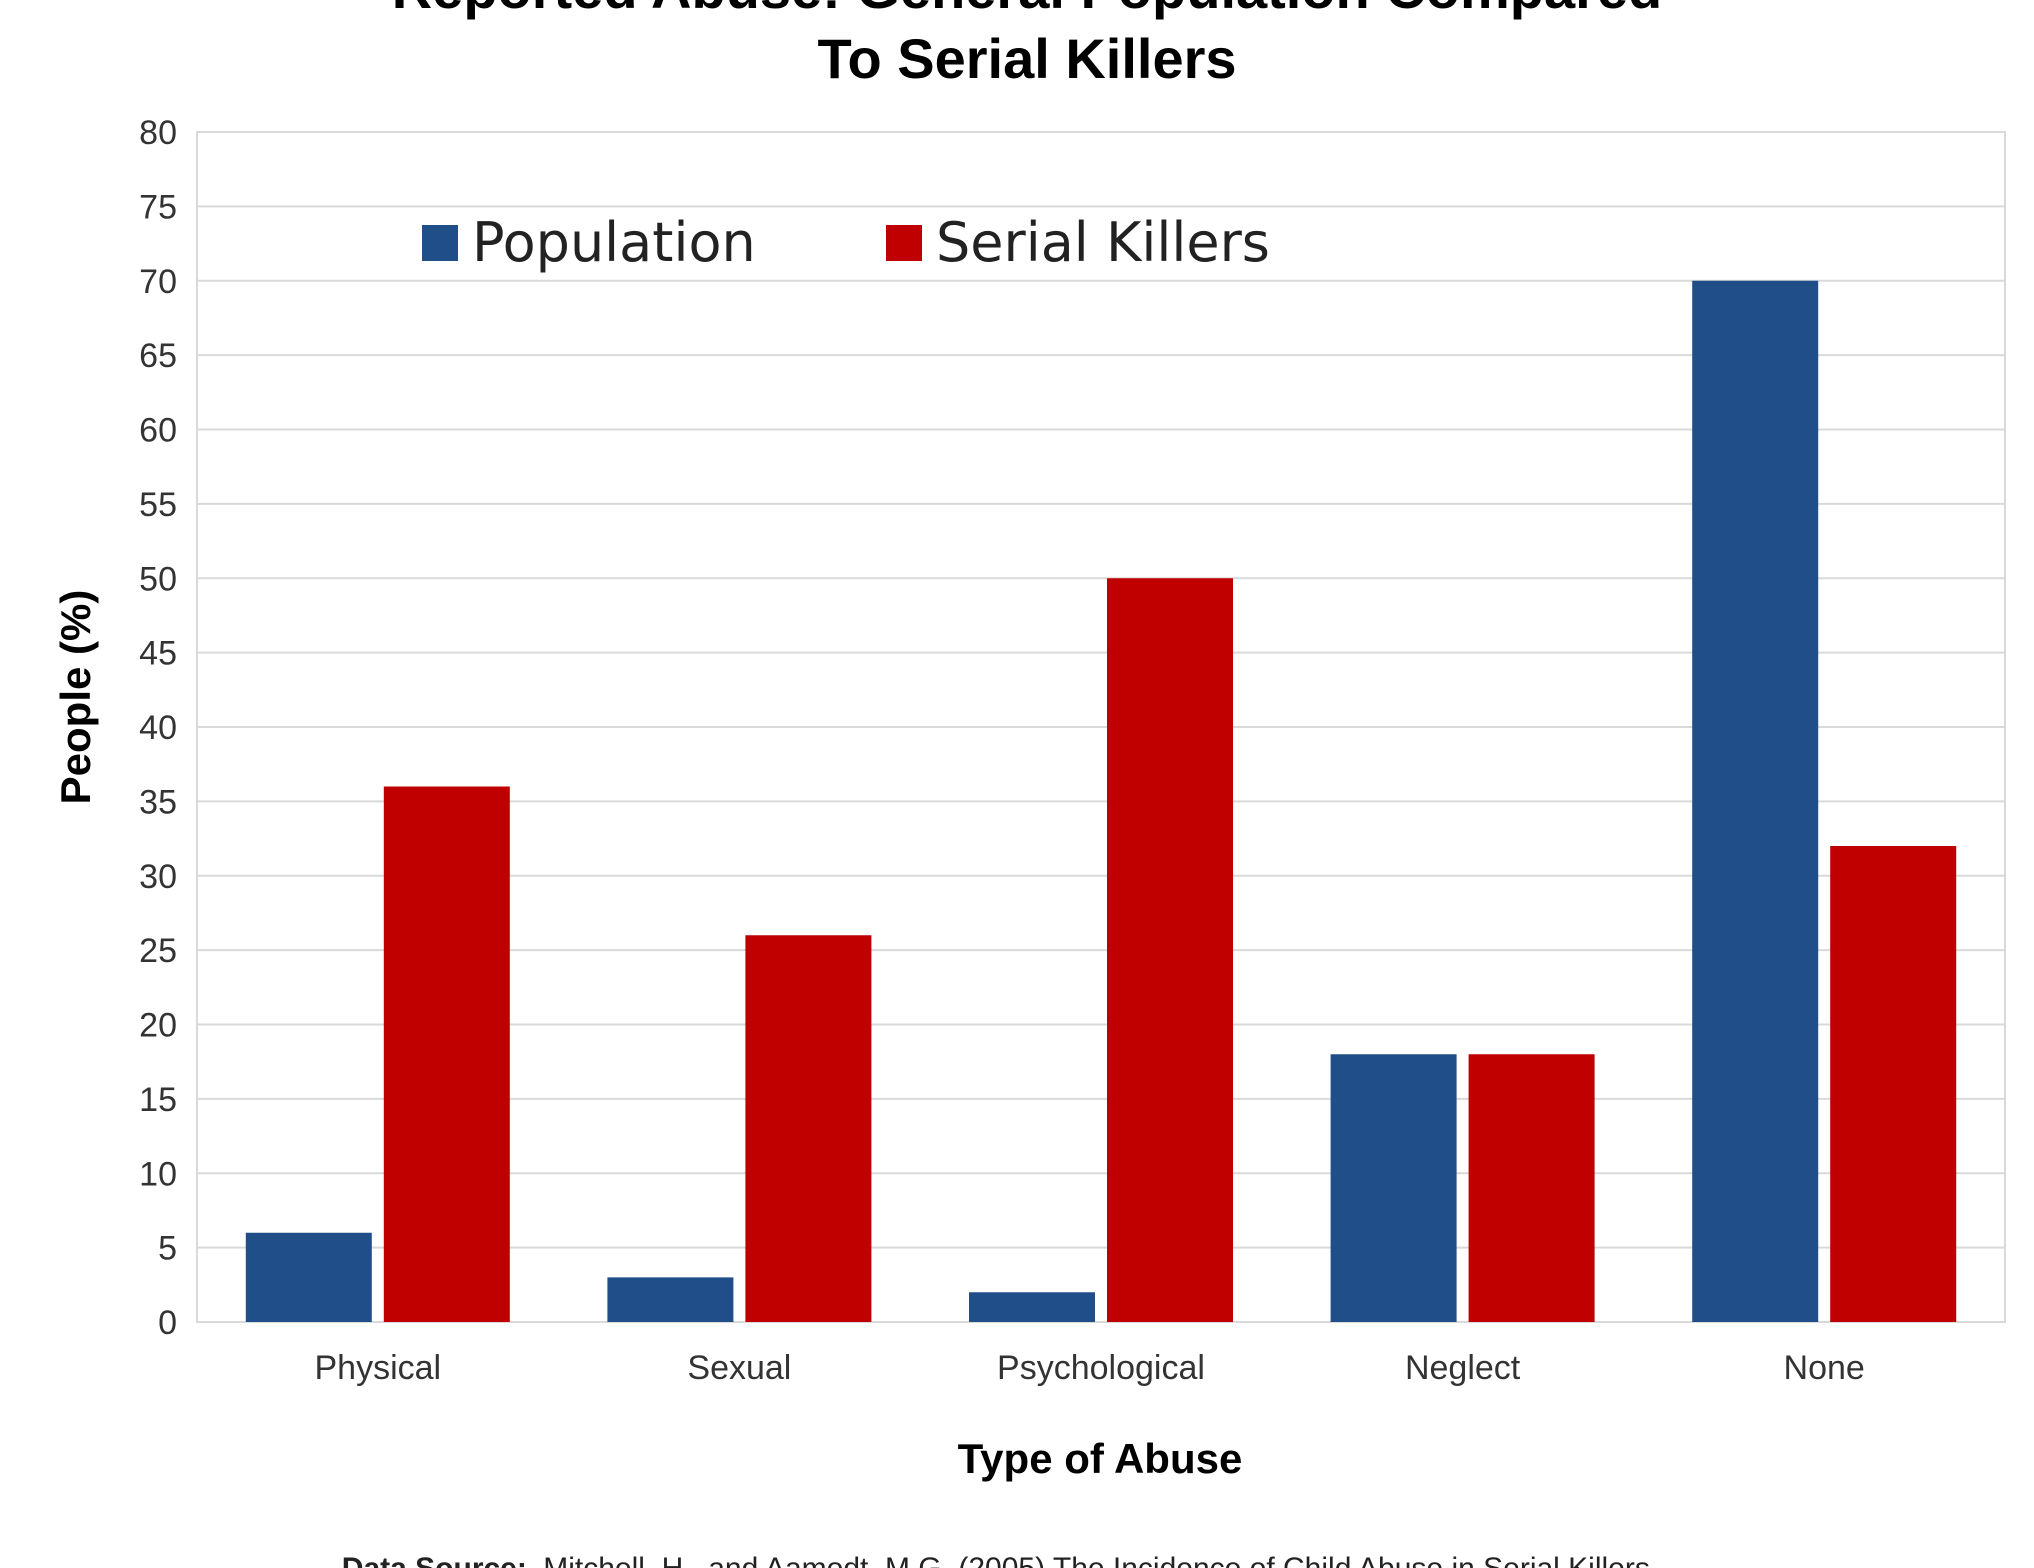 The image size is (2034, 1568). Describe the element at coordinates (1531, 1188) in the screenshot. I see `bar-neglect-serial-killers` at that location.